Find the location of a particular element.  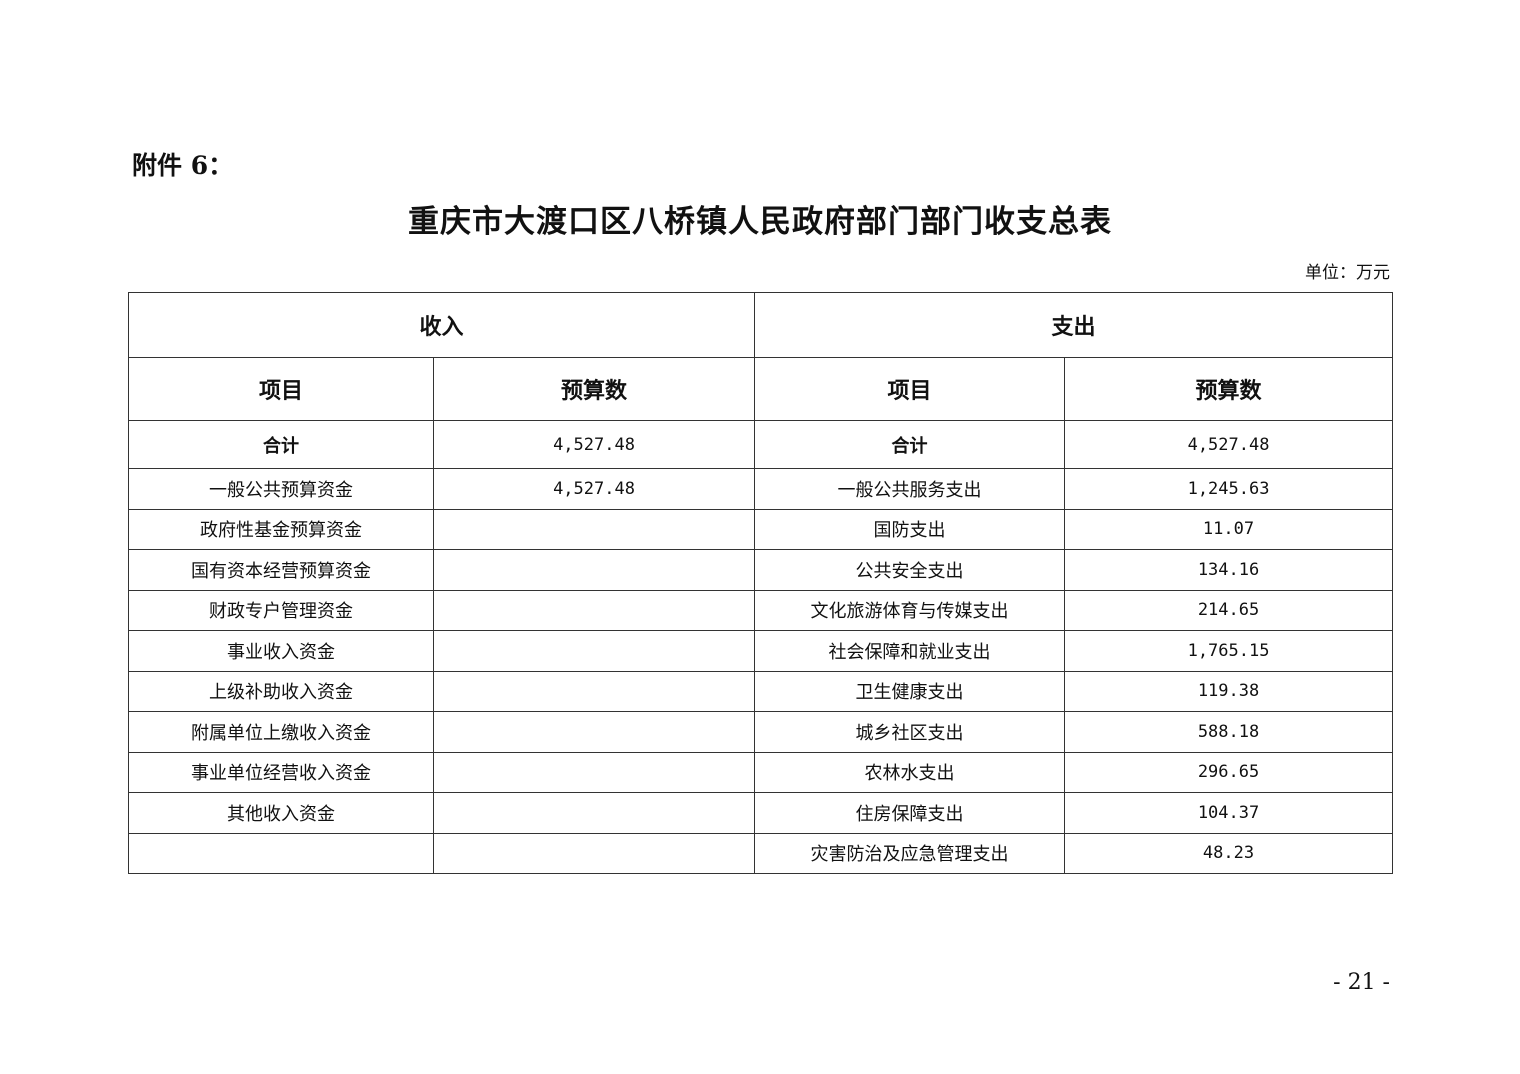

table-row: 附属单位上缴收入资金 城乡社区支出 588.18 is located at coordinates (761, 732).